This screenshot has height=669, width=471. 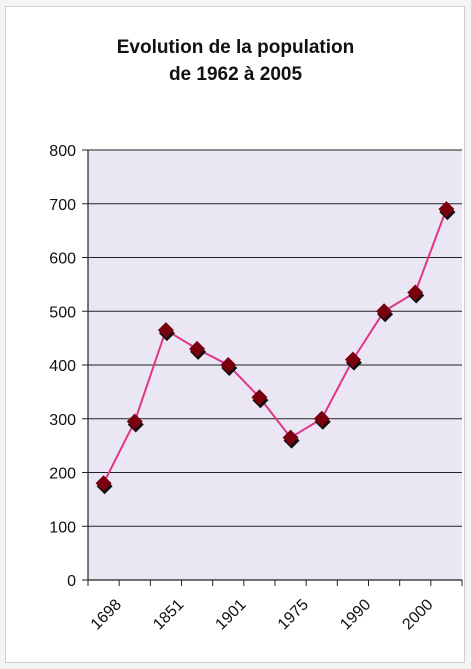 I want to click on y-tick-label: 200, so click(x=62, y=474).